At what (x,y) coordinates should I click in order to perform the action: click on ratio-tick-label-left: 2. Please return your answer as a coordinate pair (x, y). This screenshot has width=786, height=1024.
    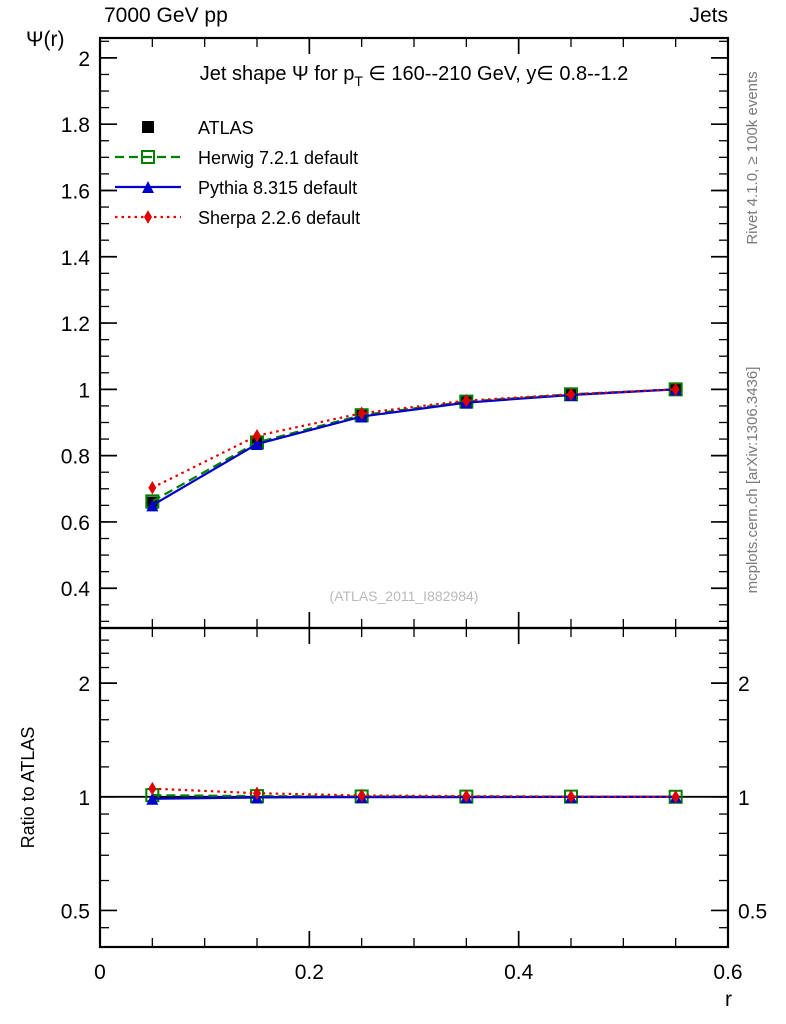
    Looking at the image, I should click on (84, 684).